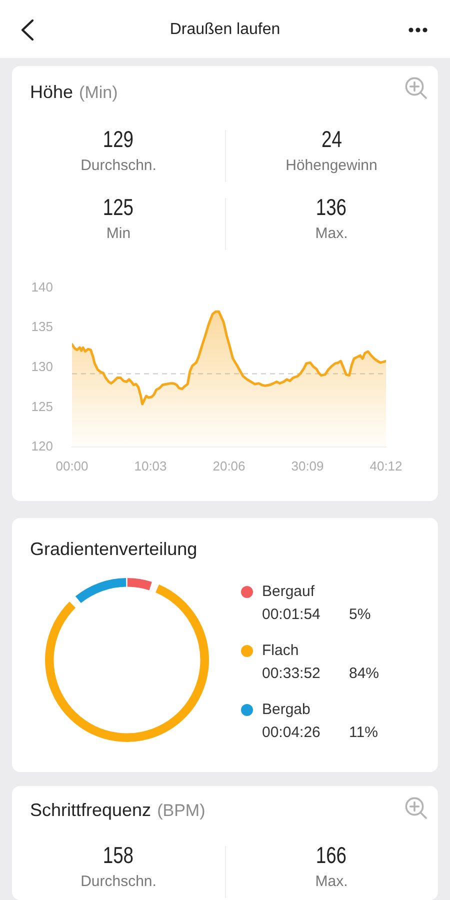 This screenshot has width=450, height=900. Describe the element at coordinates (225, 30) in the screenshot. I see `text: Draußen laufen` at that location.